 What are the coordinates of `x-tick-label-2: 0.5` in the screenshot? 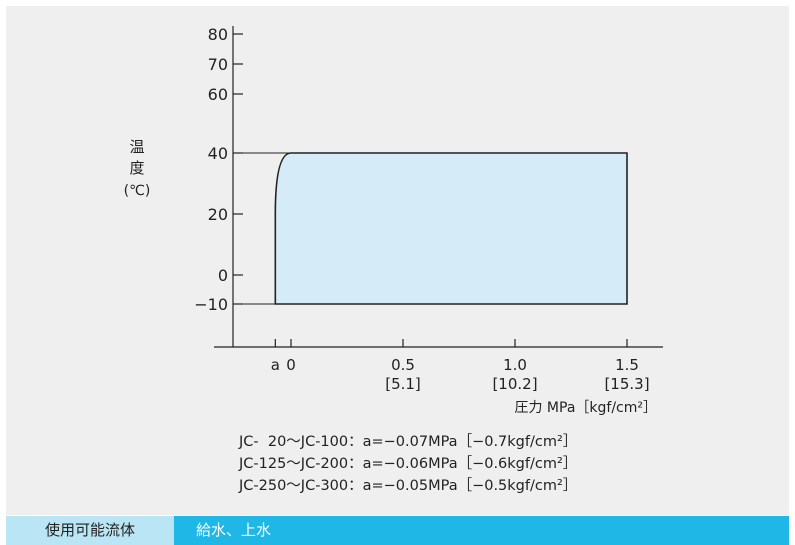 It's located at (403, 365).